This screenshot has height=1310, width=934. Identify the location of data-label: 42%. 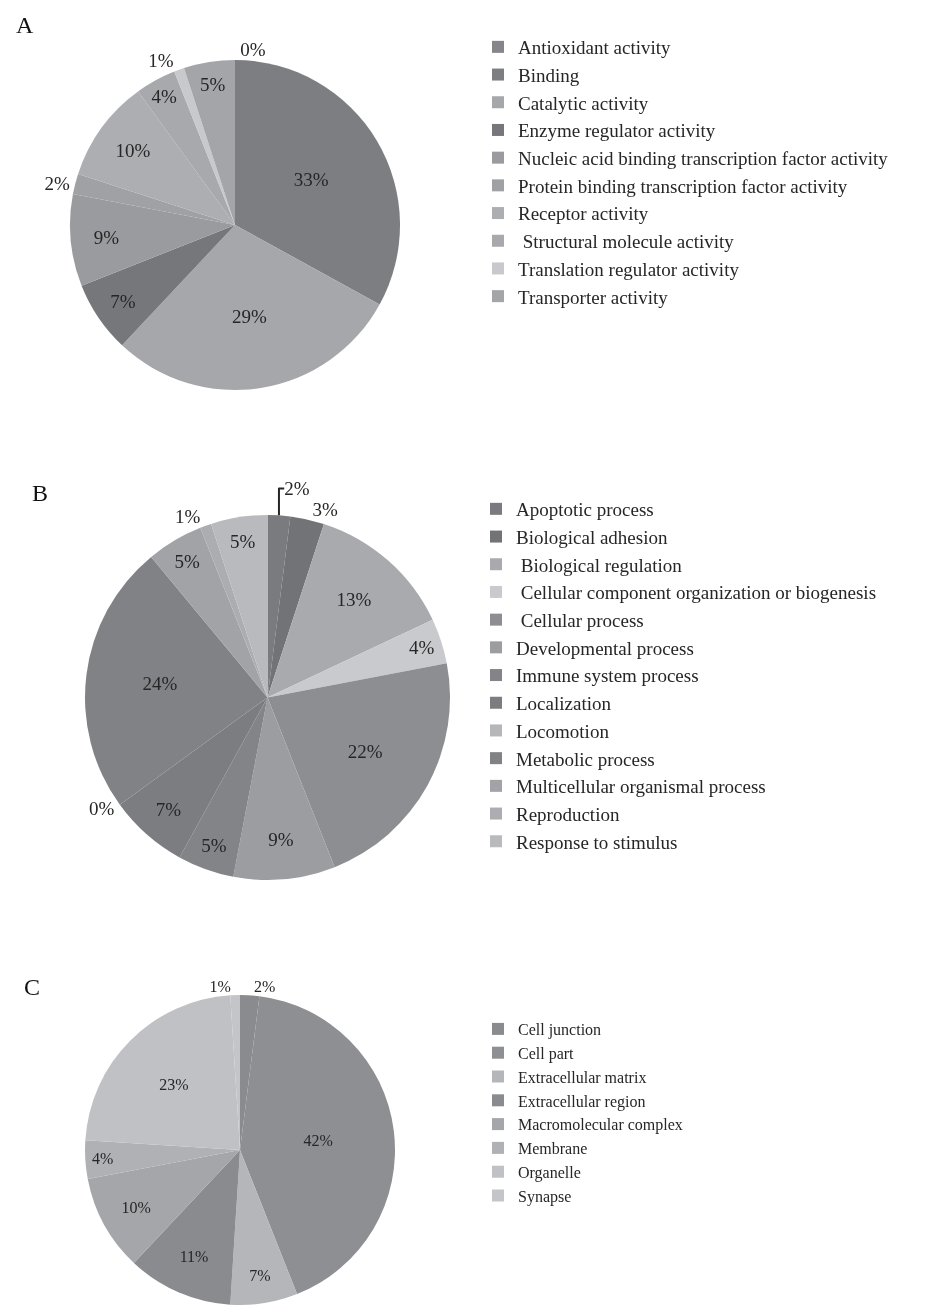
(318, 1140).